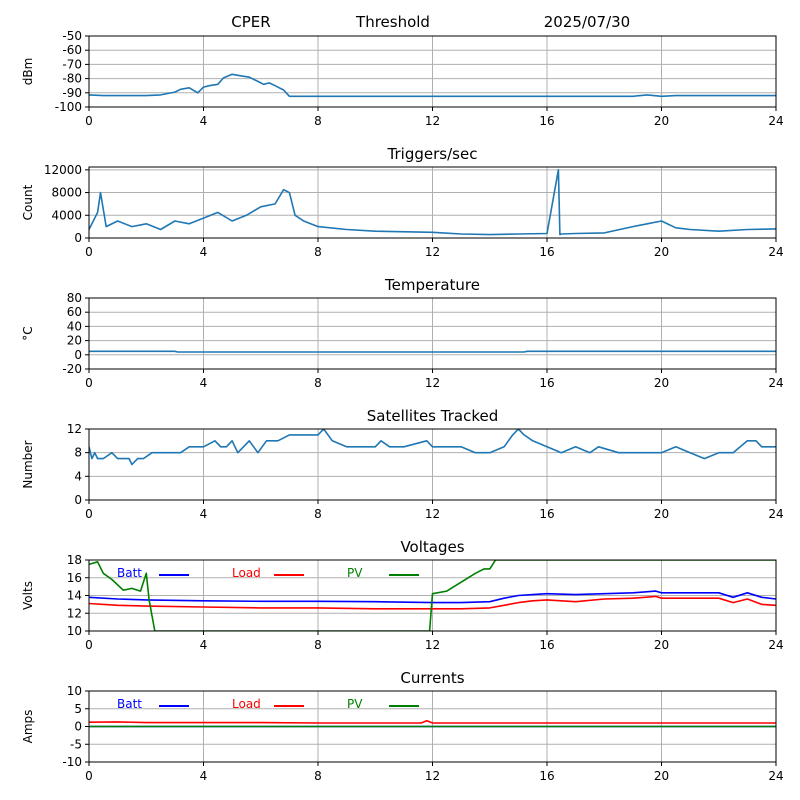  I want to click on chart-panel-1: 0 4 8 12 16 20 24 -100-90-80-70-60-50 dBm, so click(402, 78).